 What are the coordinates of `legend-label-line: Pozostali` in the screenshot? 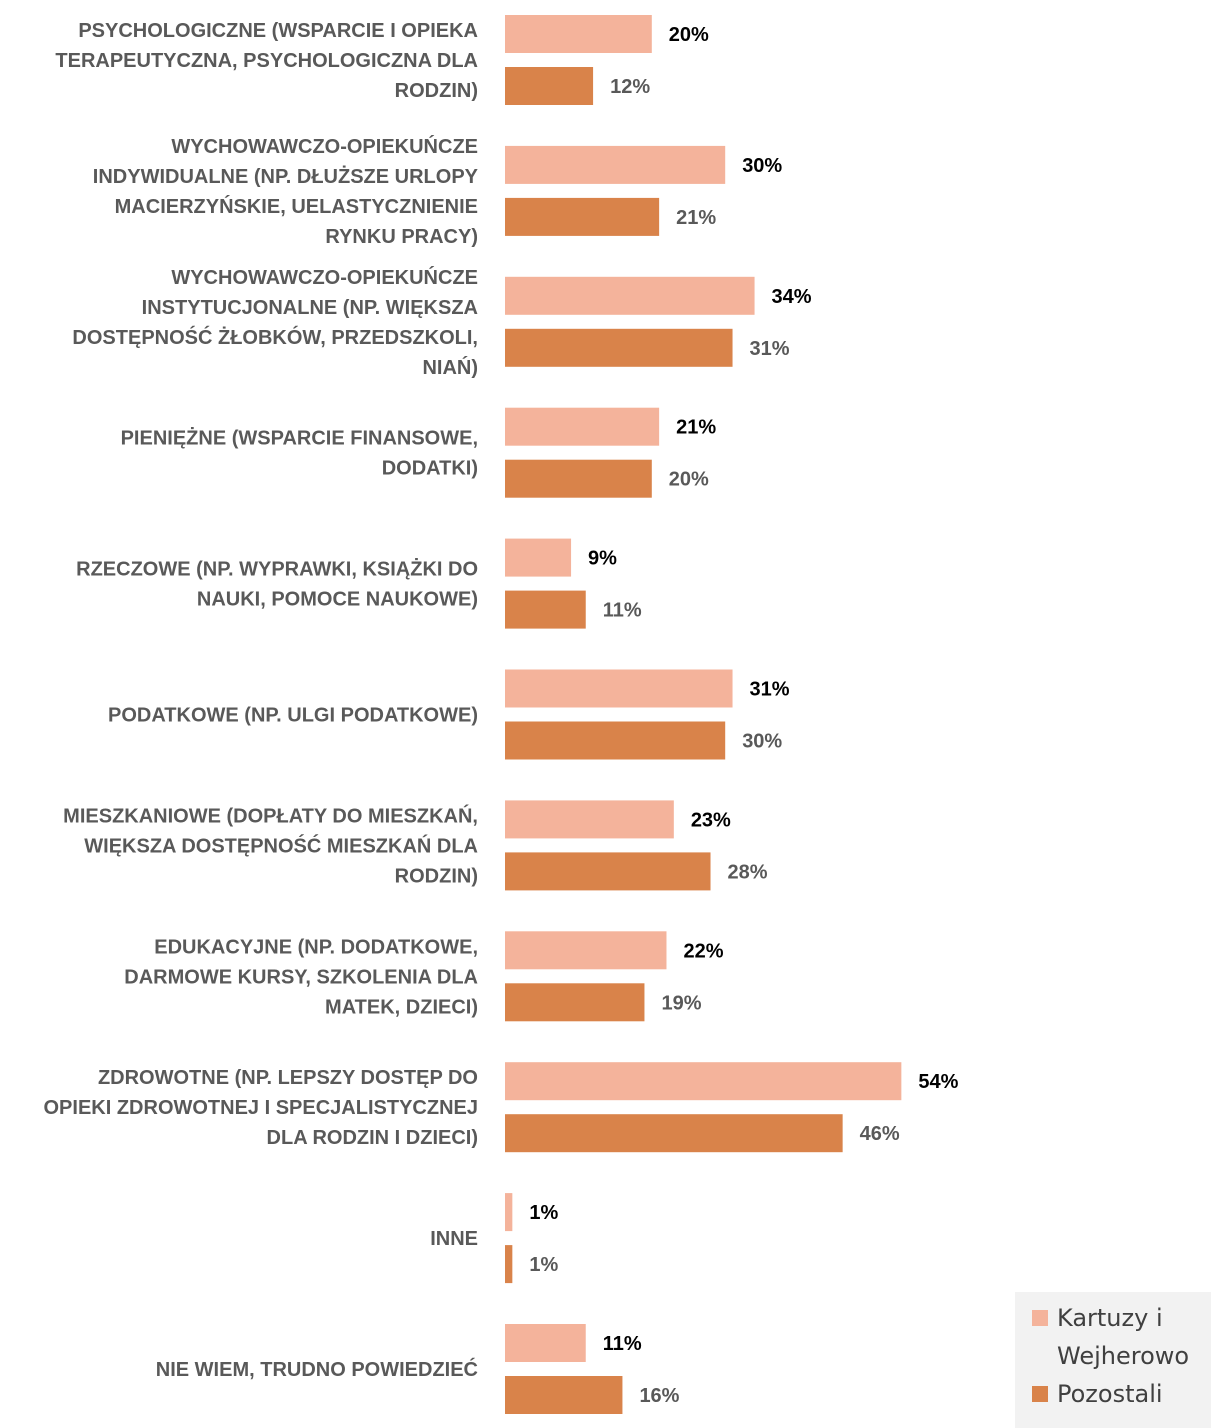 It's located at (1110, 1394).